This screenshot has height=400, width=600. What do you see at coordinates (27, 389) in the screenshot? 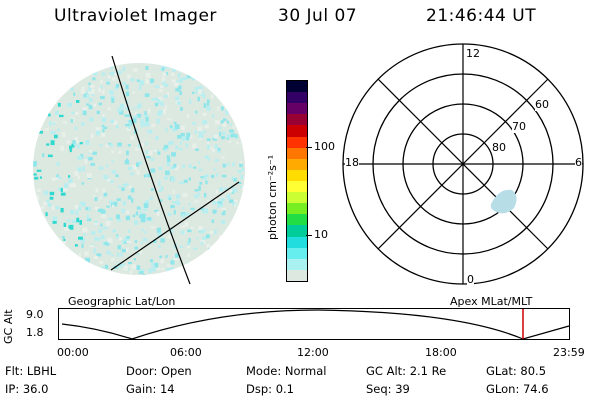
I see `info-ip: IP: 36.0` at bounding box center [27, 389].